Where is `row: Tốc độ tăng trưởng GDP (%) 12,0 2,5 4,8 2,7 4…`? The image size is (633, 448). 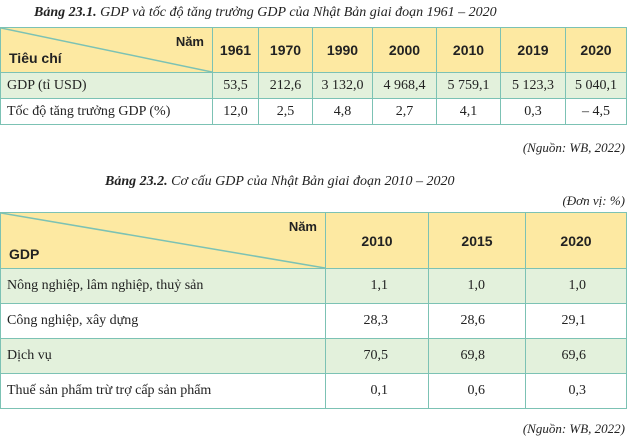 row: Tốc độ tăng trưởng GDP (%) 12,0 2,5 4,8 2,7 4… is located at coordinates (313, 111).